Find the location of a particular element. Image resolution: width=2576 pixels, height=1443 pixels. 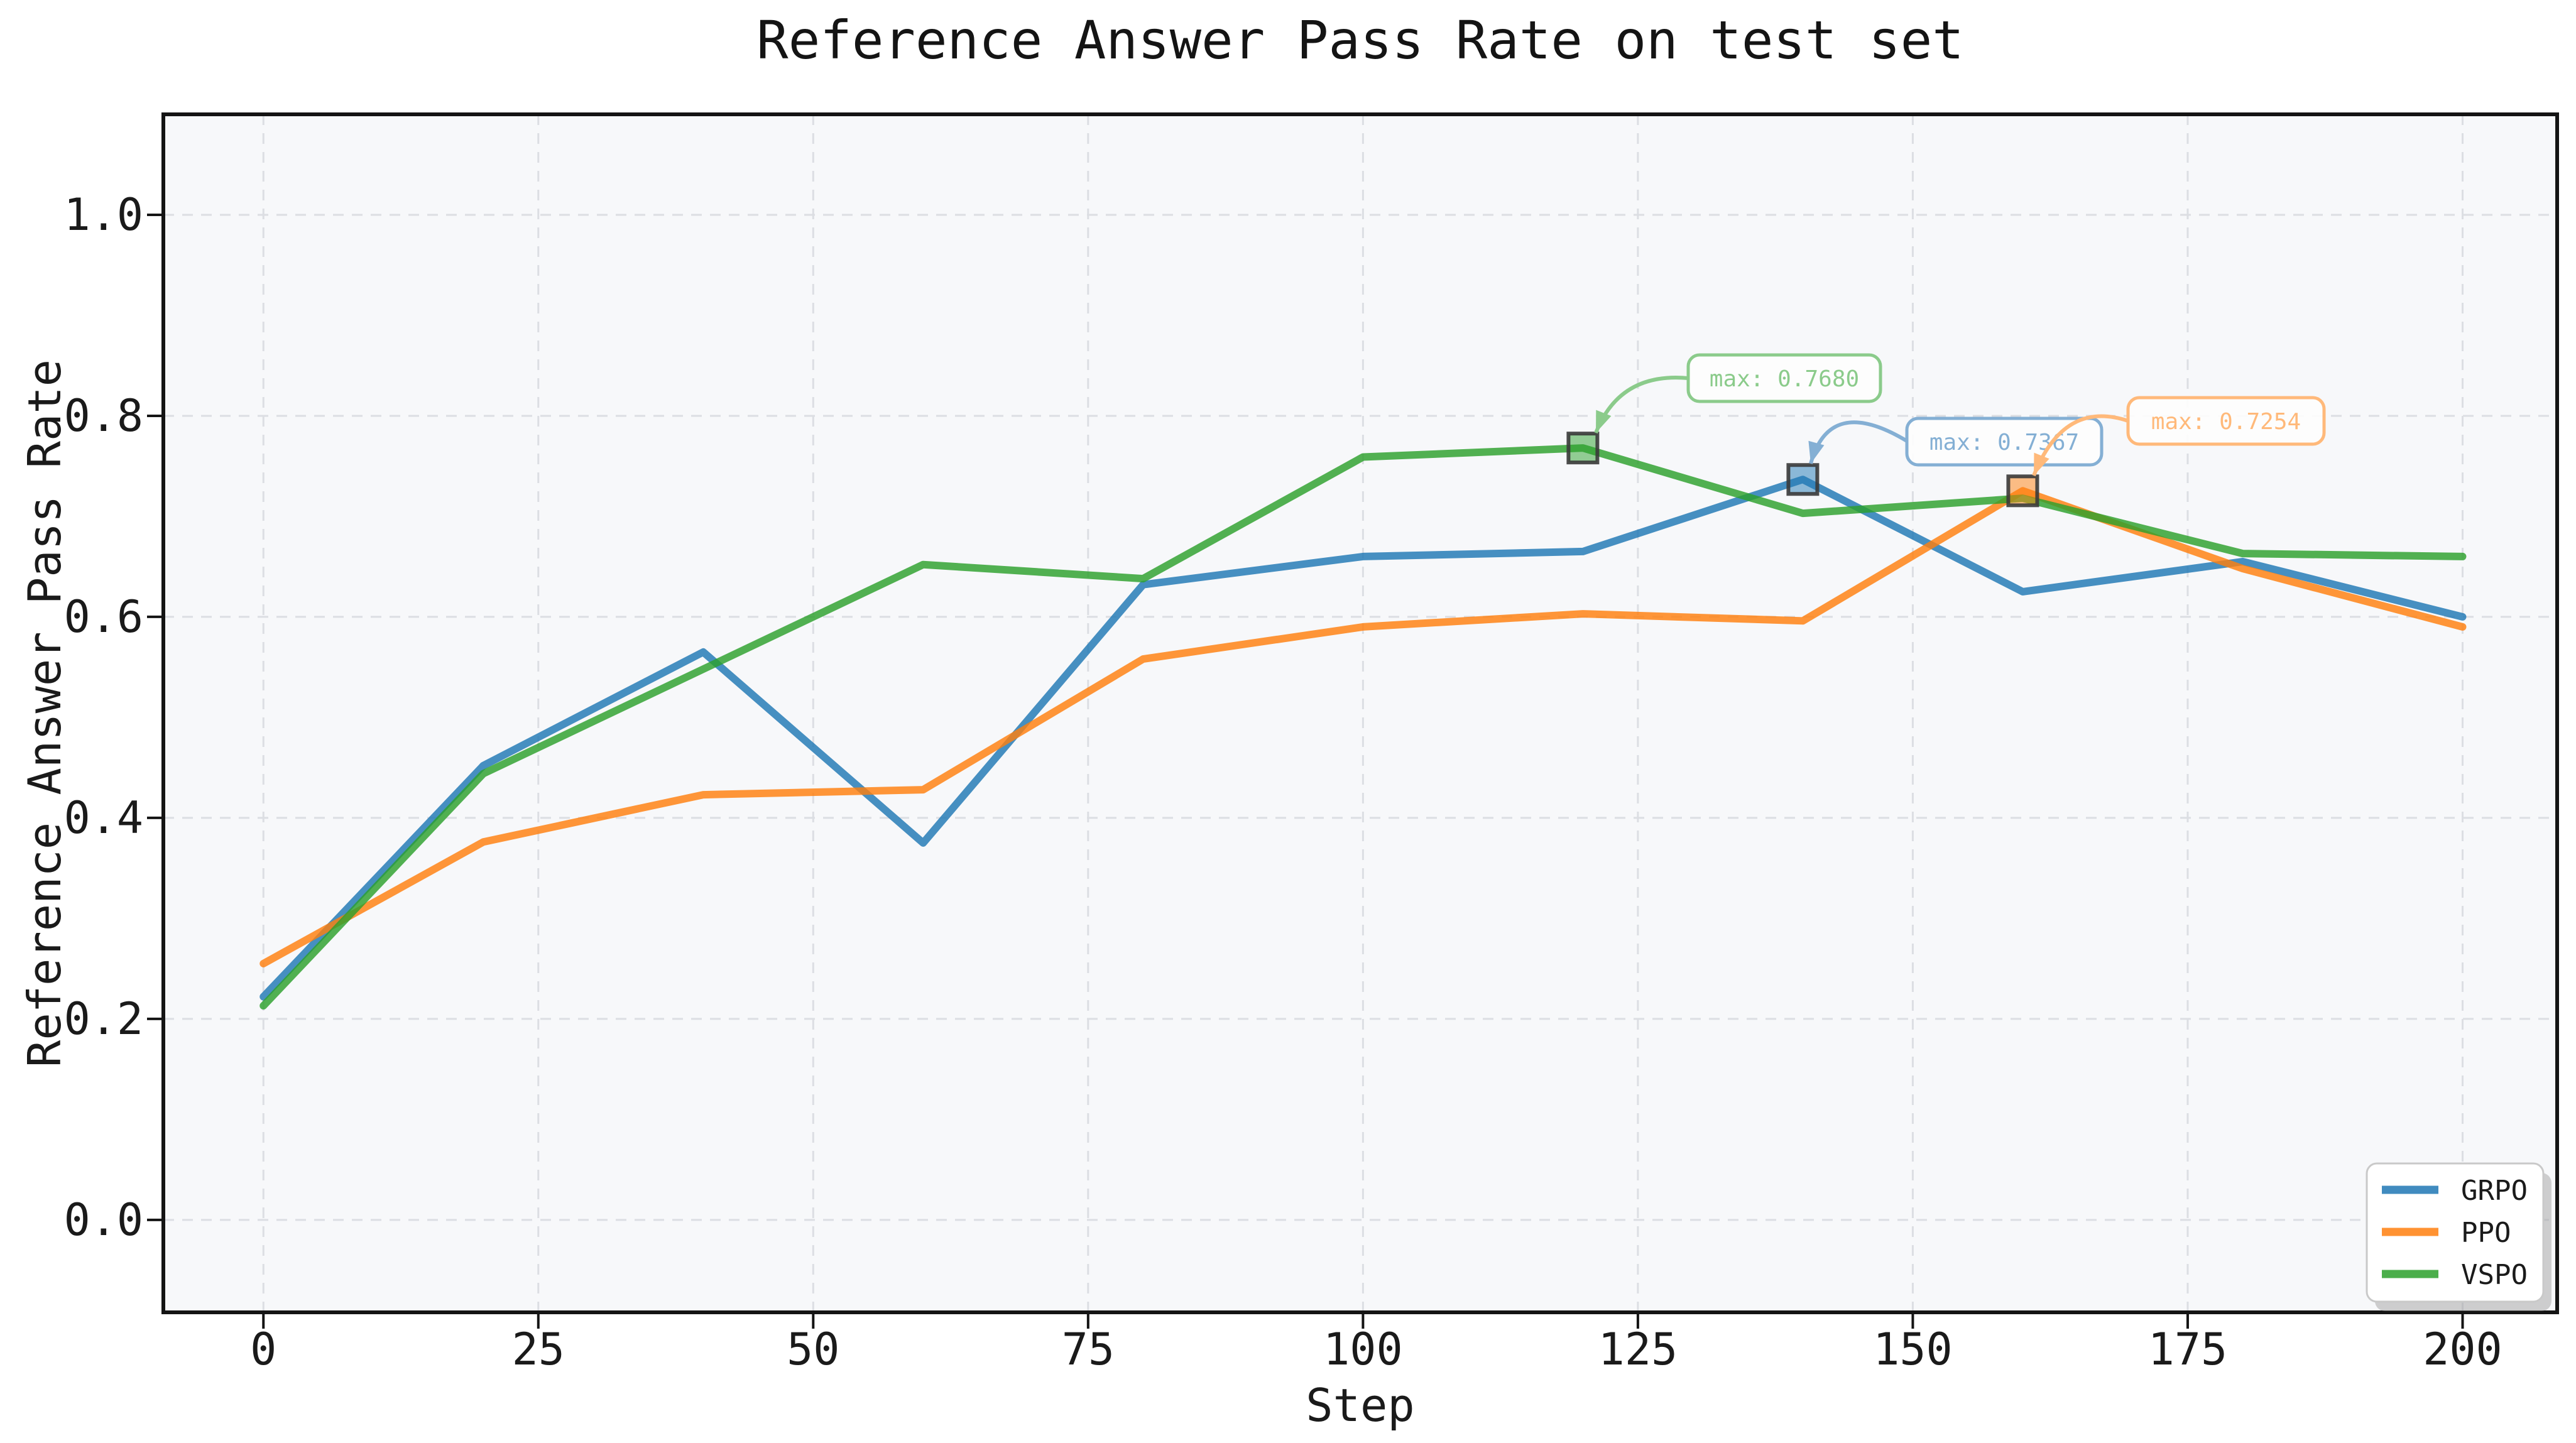

max-marker-PPO is located at coordinates (2023, 491).